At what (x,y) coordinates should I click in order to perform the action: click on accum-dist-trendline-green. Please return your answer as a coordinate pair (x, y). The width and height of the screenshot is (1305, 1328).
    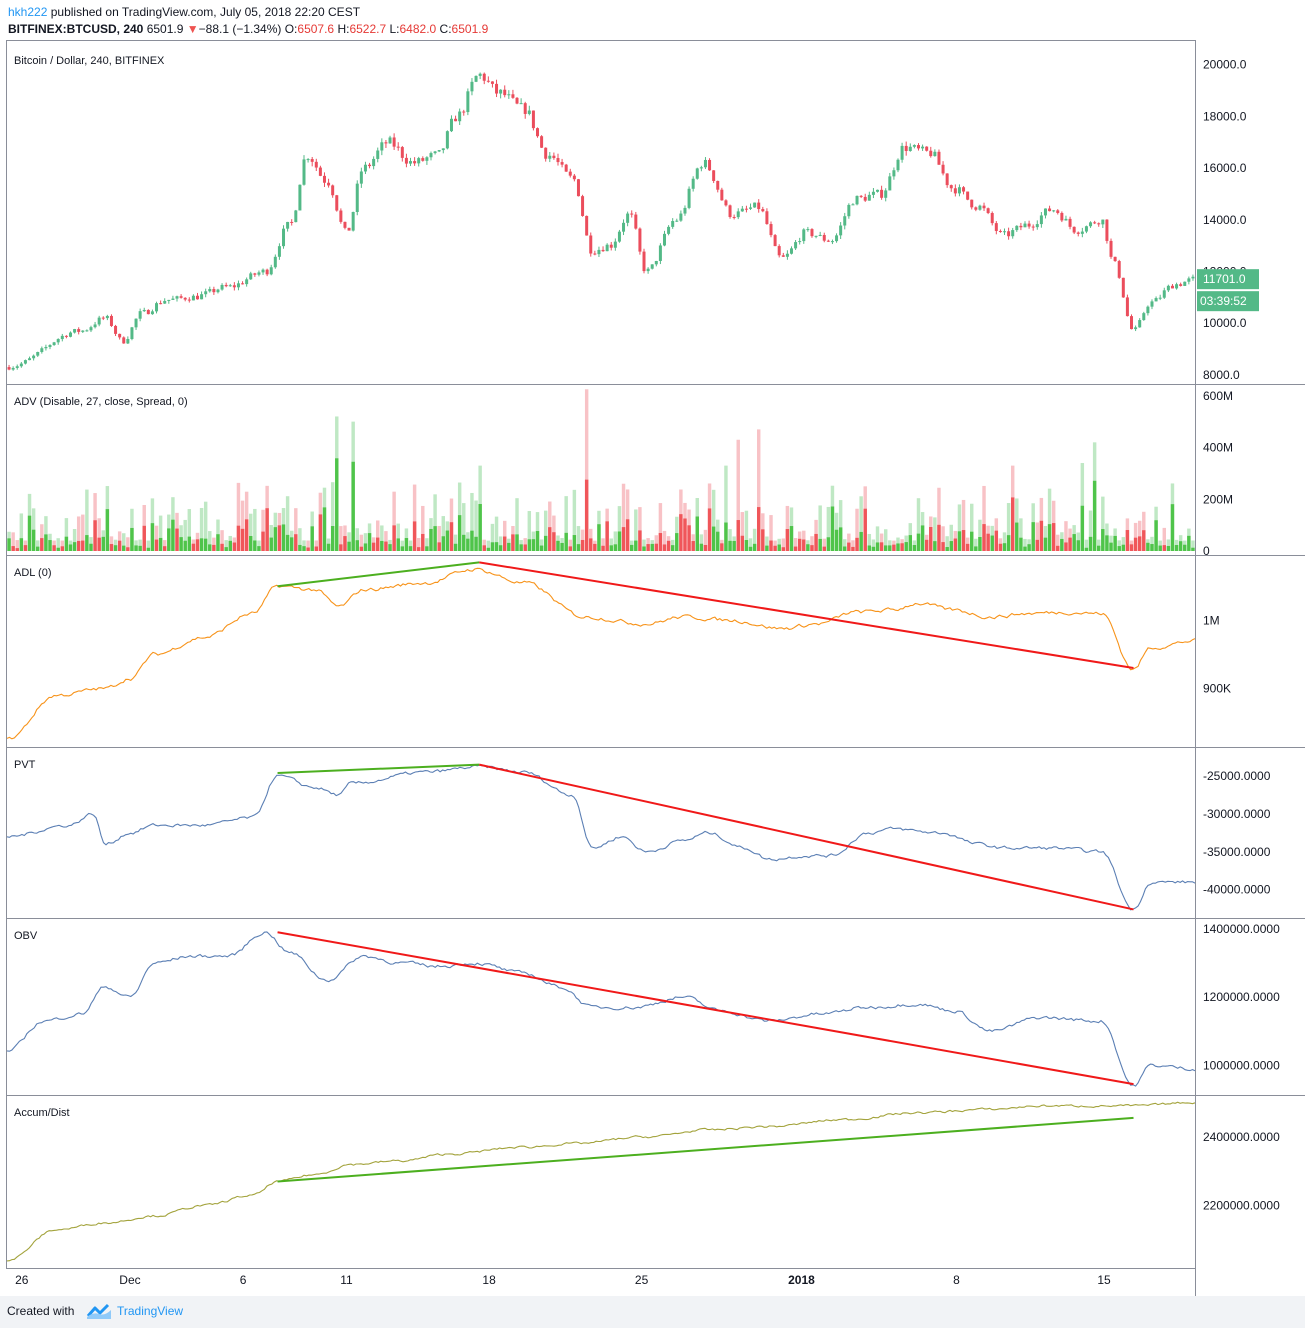
    Looking at the image, I should click on (705, 1149).